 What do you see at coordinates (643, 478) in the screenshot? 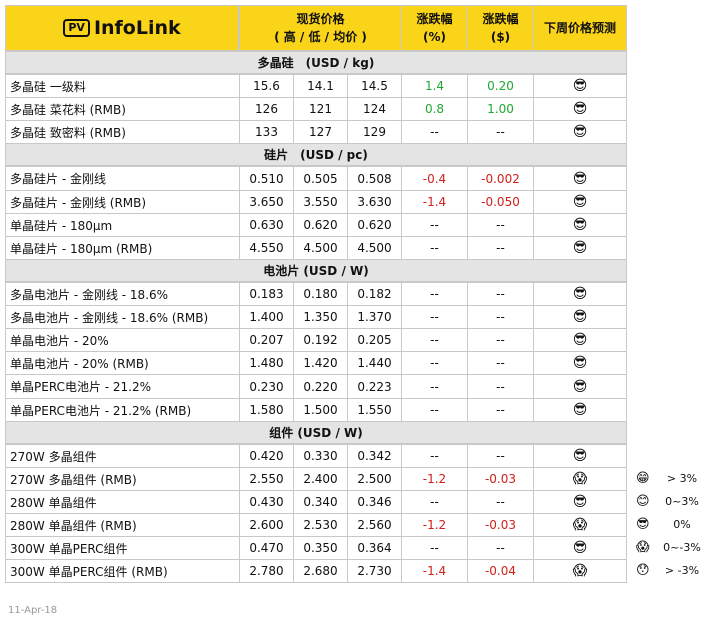
I see `legend-icon: 😁` at bounding box center [643, 478].